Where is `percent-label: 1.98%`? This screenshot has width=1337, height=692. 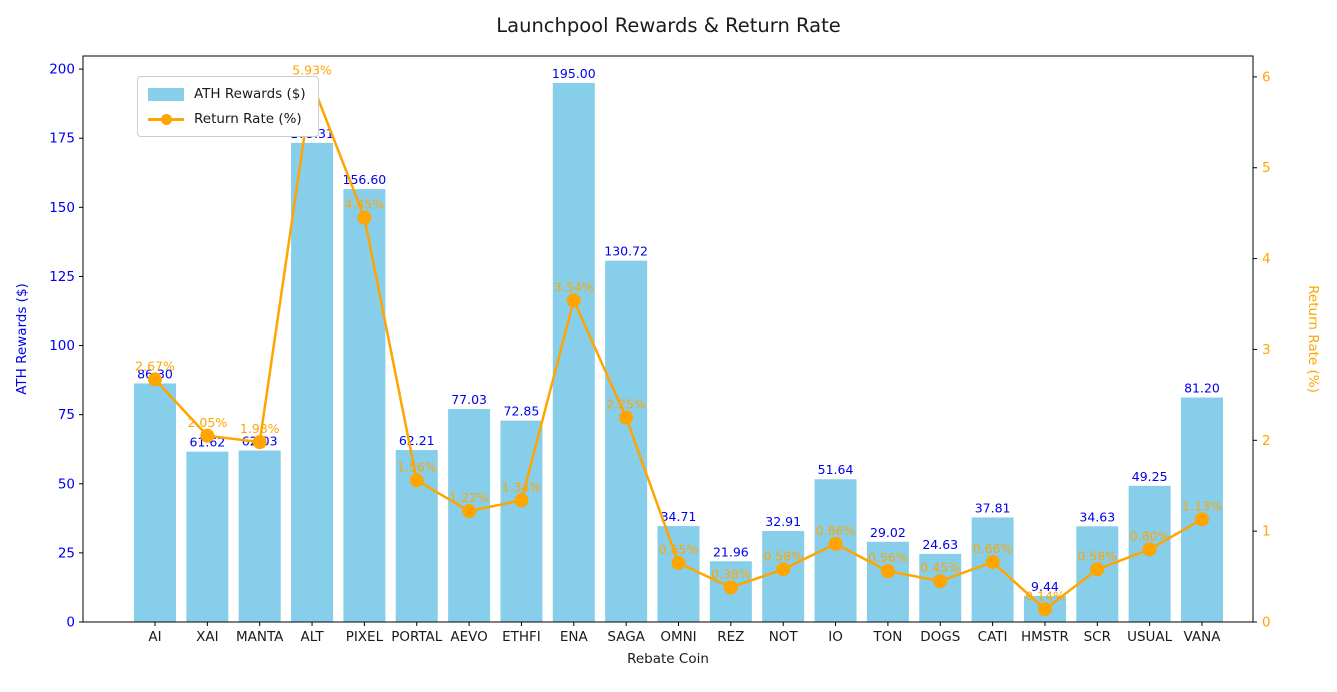 percent-label: 1.98% is located at coordinates (260, 428).